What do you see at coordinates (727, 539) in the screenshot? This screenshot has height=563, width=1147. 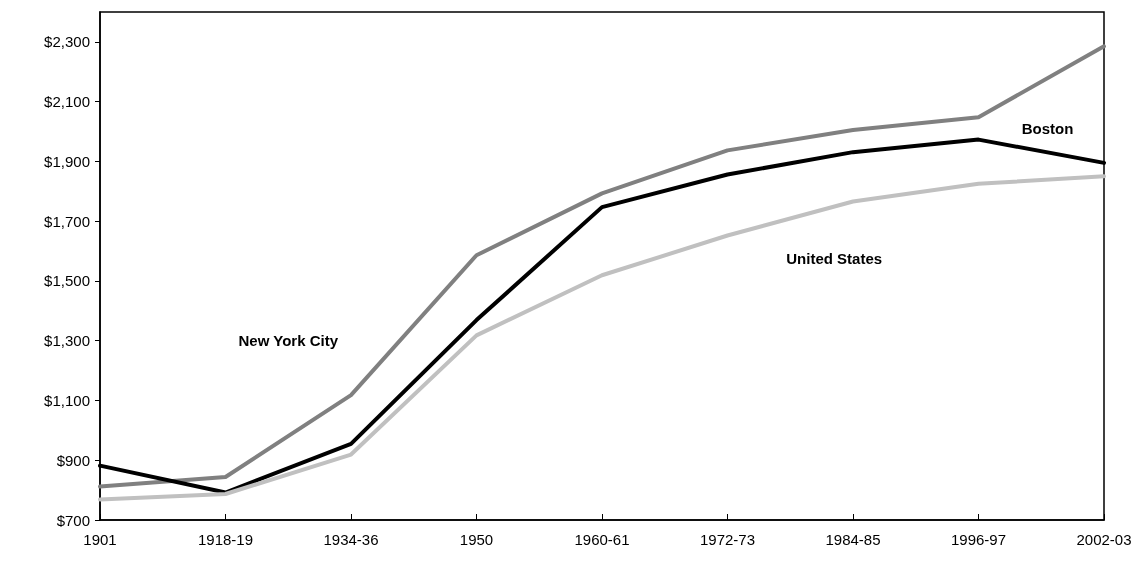 I see `x-tick-label: 1972-73` at bounding box center [727, 539].